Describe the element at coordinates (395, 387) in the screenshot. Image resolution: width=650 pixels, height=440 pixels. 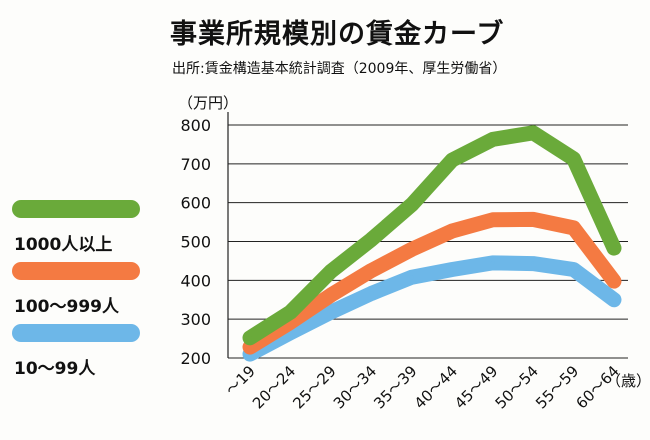
I see `x-tick-label-4: 35～39` at that location.